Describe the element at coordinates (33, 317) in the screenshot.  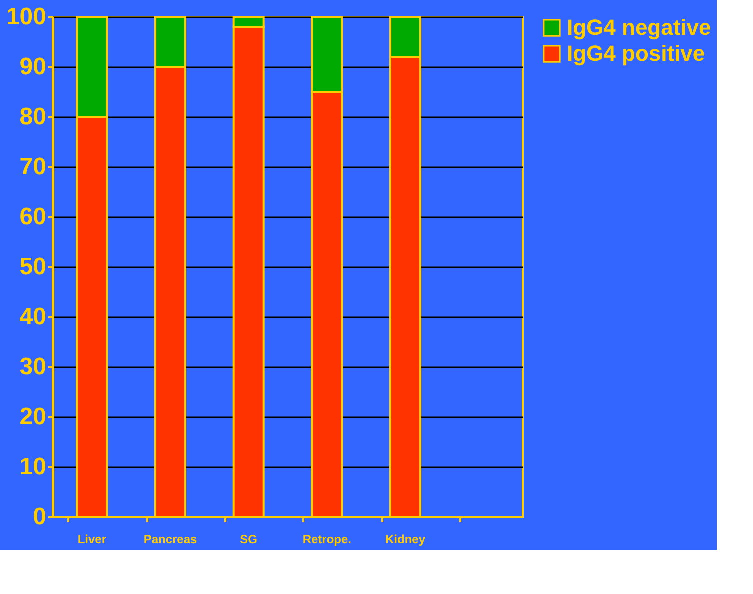
I see `y-tick-label: 40` at that location.